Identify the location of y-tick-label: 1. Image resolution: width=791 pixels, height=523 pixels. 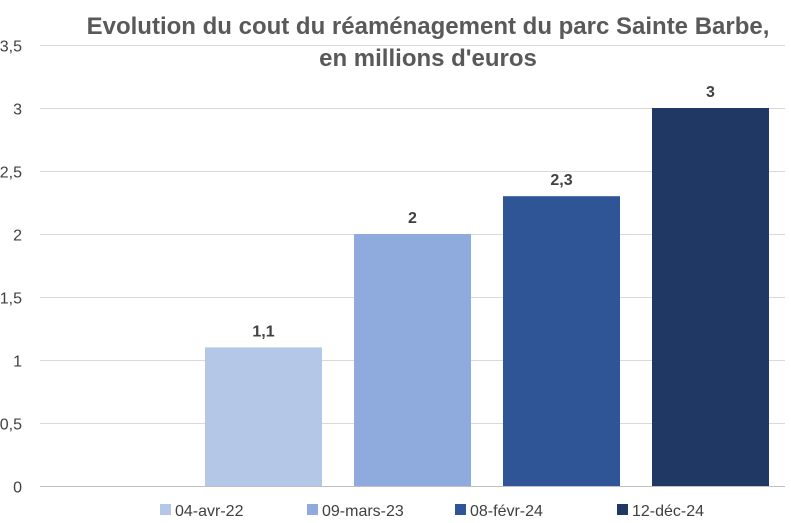
(17, 362).